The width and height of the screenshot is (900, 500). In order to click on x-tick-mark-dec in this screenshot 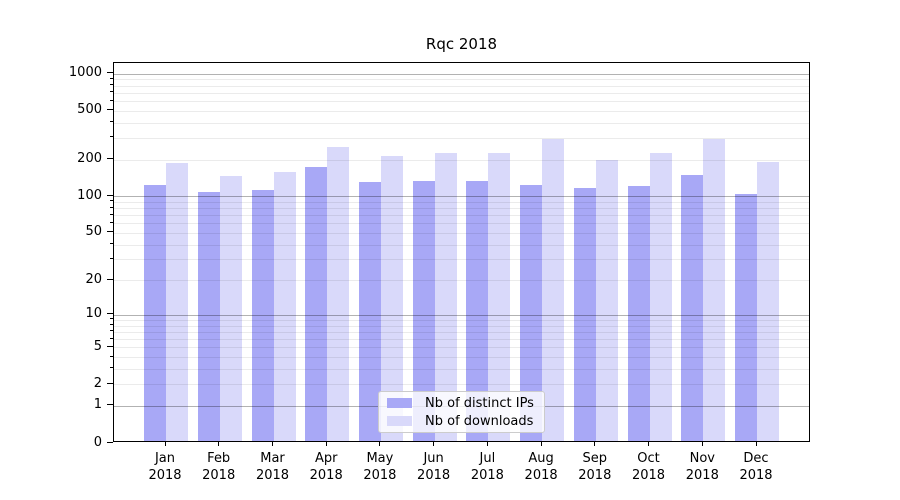, I will do `click(756, 444)`.